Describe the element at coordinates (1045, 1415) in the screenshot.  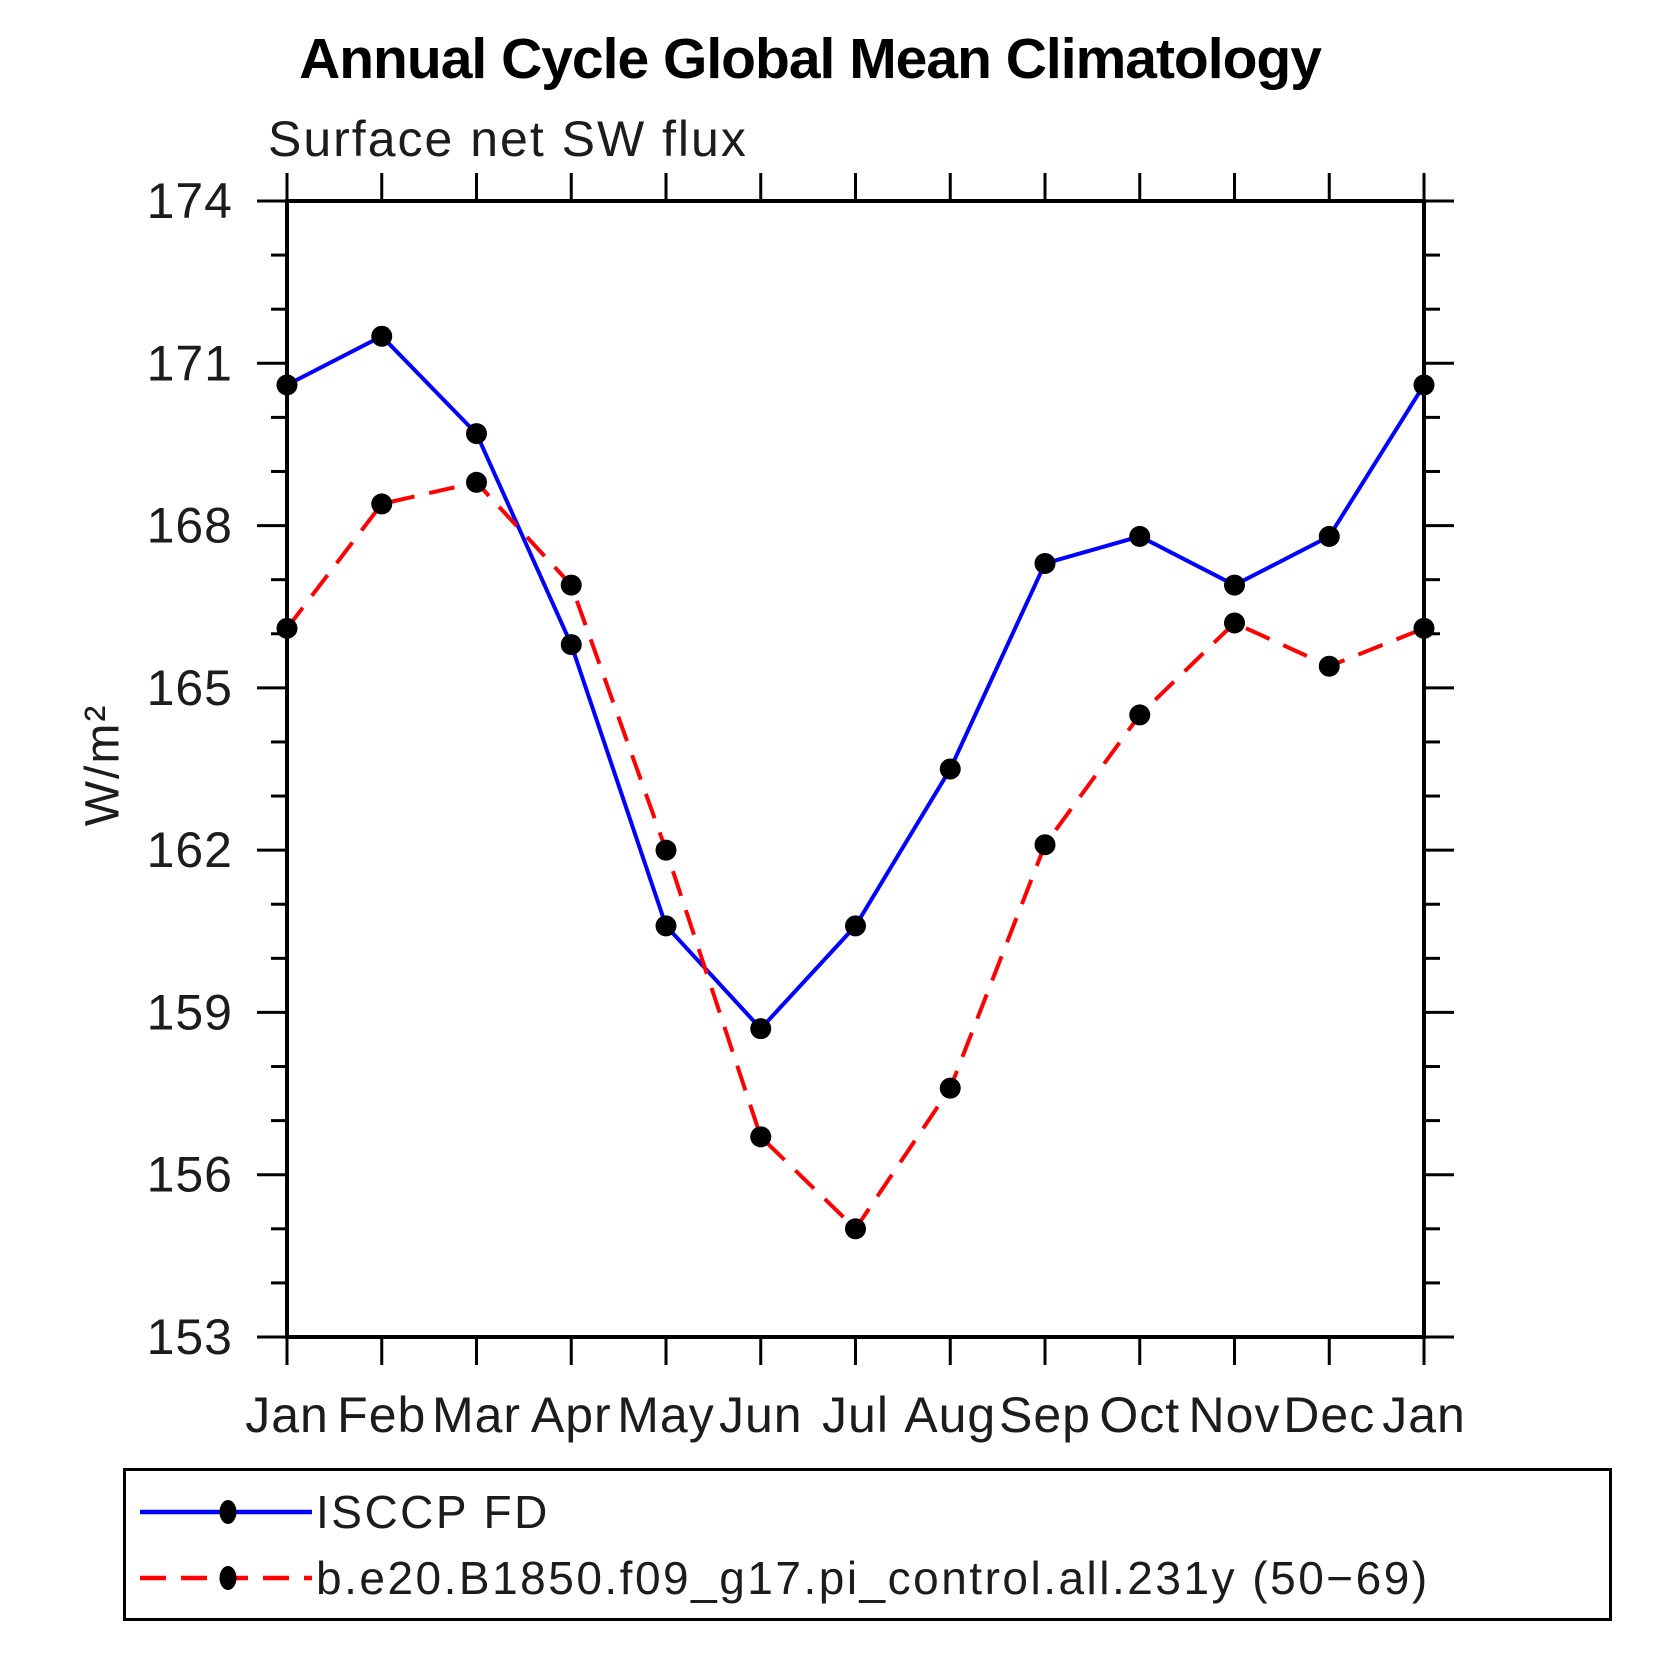
I see `x-tick-label: Sep` at that location.